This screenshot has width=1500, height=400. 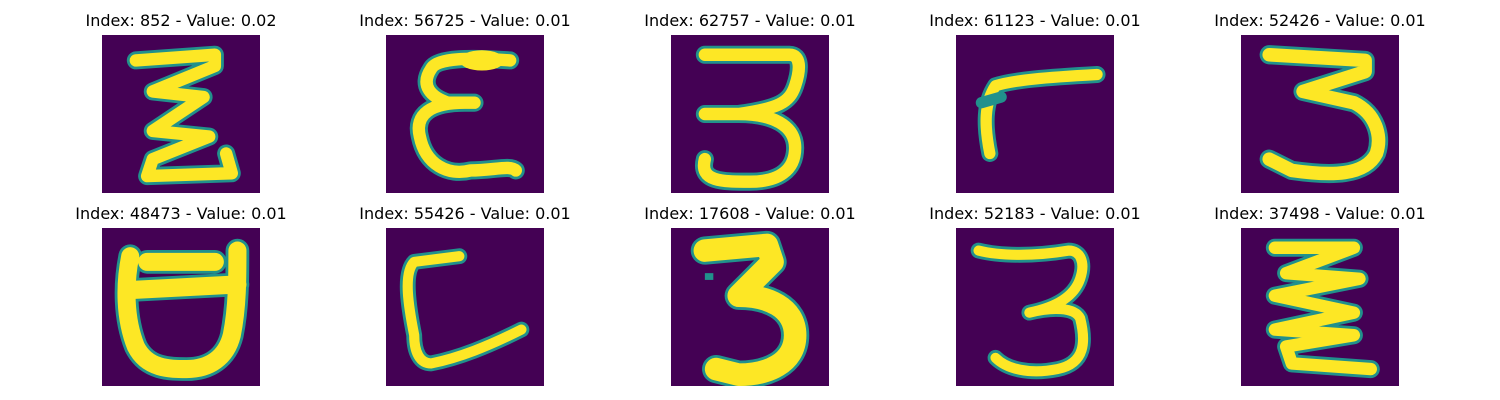 I want to click on panel-0: Index: 852 - Value: 0.02, so click(x=181, y=106).